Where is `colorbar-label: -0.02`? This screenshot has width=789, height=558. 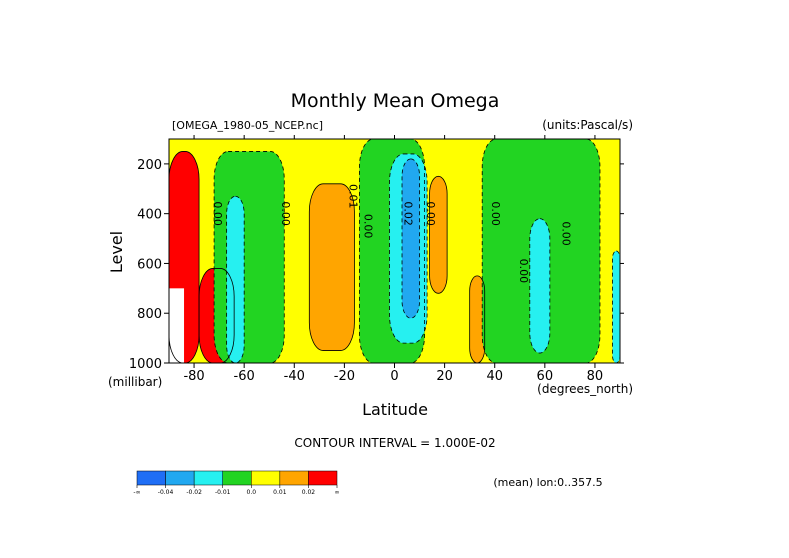
colorbar-label: -0.02 is located at coordinates (194, 492).